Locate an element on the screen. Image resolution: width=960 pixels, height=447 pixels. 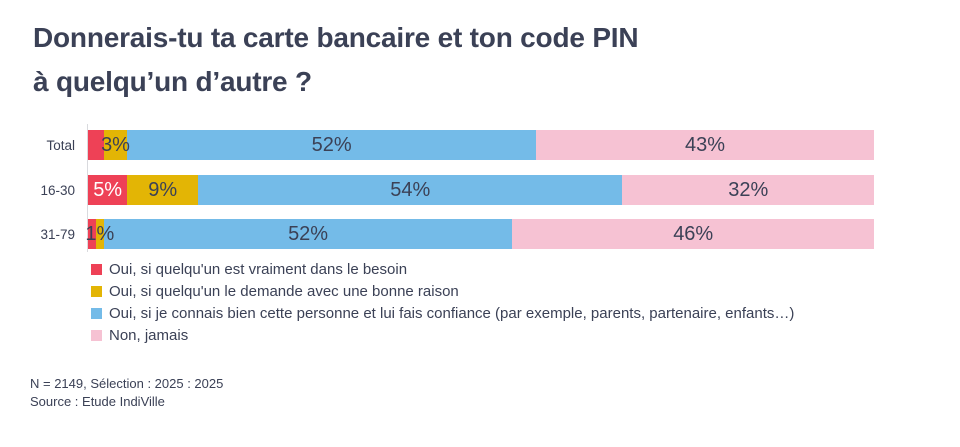
bar-value-label: 32% is located at coordinates (748, 190).